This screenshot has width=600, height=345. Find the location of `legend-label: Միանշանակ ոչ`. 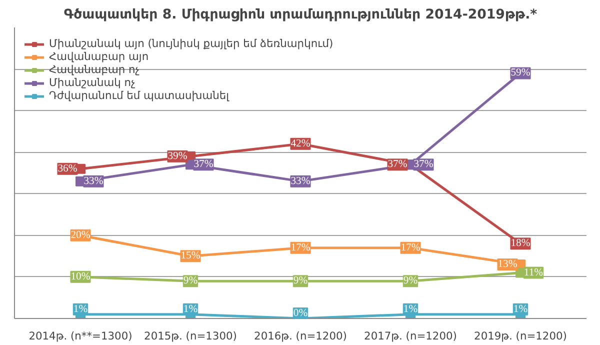

legend-label: Միանշանակ ոչ is located at coordinates (92, 82).